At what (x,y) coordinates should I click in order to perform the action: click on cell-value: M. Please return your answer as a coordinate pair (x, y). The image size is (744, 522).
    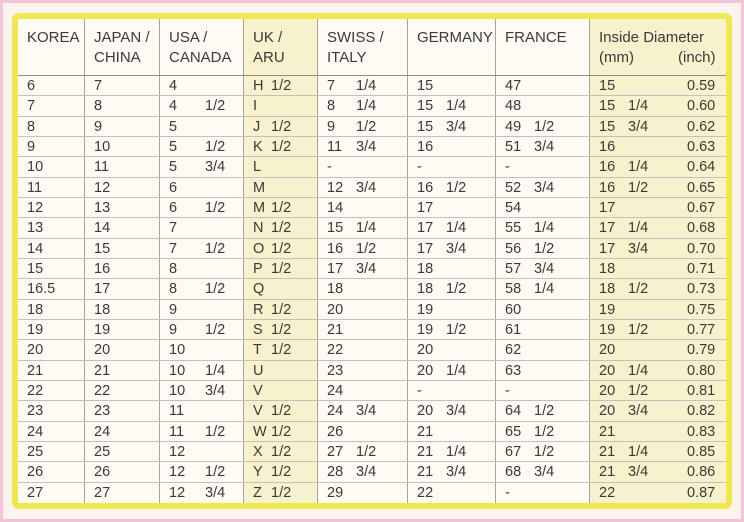
    Looking at the image, I should click on (259, 187).